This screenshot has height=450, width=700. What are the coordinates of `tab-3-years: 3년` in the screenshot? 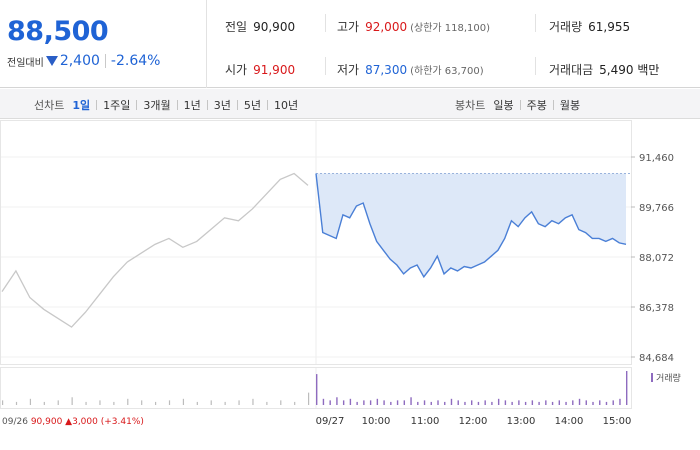 It's located at (222, 105).